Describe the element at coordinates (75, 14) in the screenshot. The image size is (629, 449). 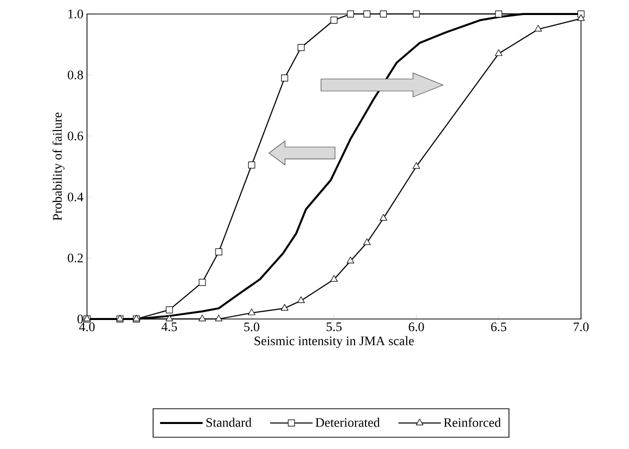
I see `y-tick-label: 1.0` at that location.